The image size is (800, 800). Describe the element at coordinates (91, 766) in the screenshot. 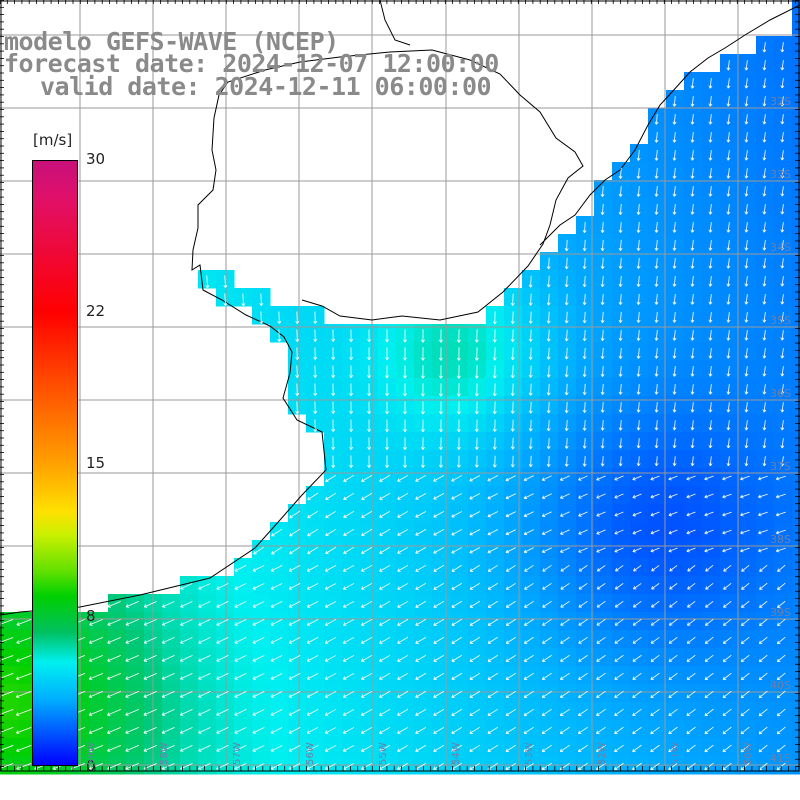

I see `colorbar-tick-0: 0` at that location.